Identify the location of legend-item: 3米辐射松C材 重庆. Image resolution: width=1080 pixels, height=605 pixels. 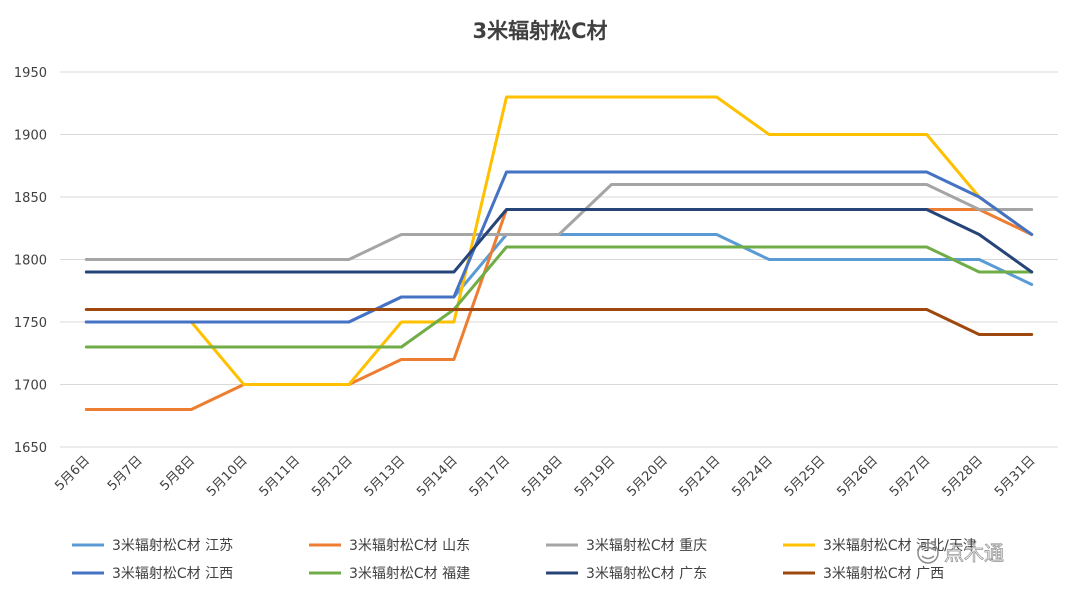
(626, 546).